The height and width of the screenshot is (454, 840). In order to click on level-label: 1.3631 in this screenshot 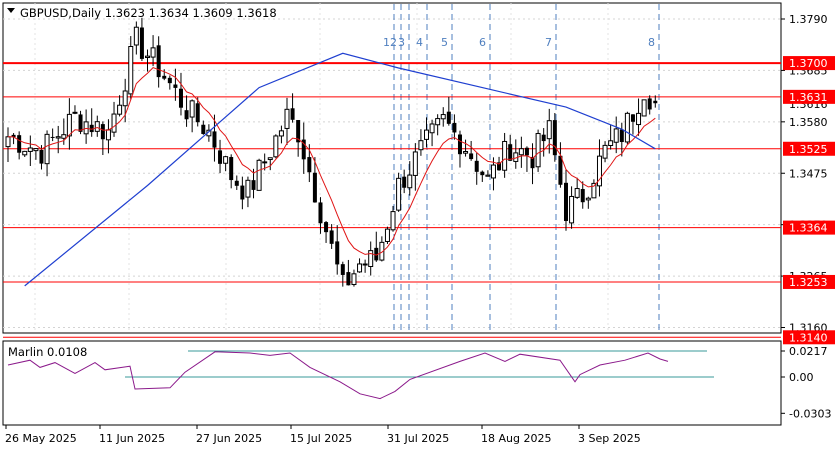, I will do `click(808, 97)`.